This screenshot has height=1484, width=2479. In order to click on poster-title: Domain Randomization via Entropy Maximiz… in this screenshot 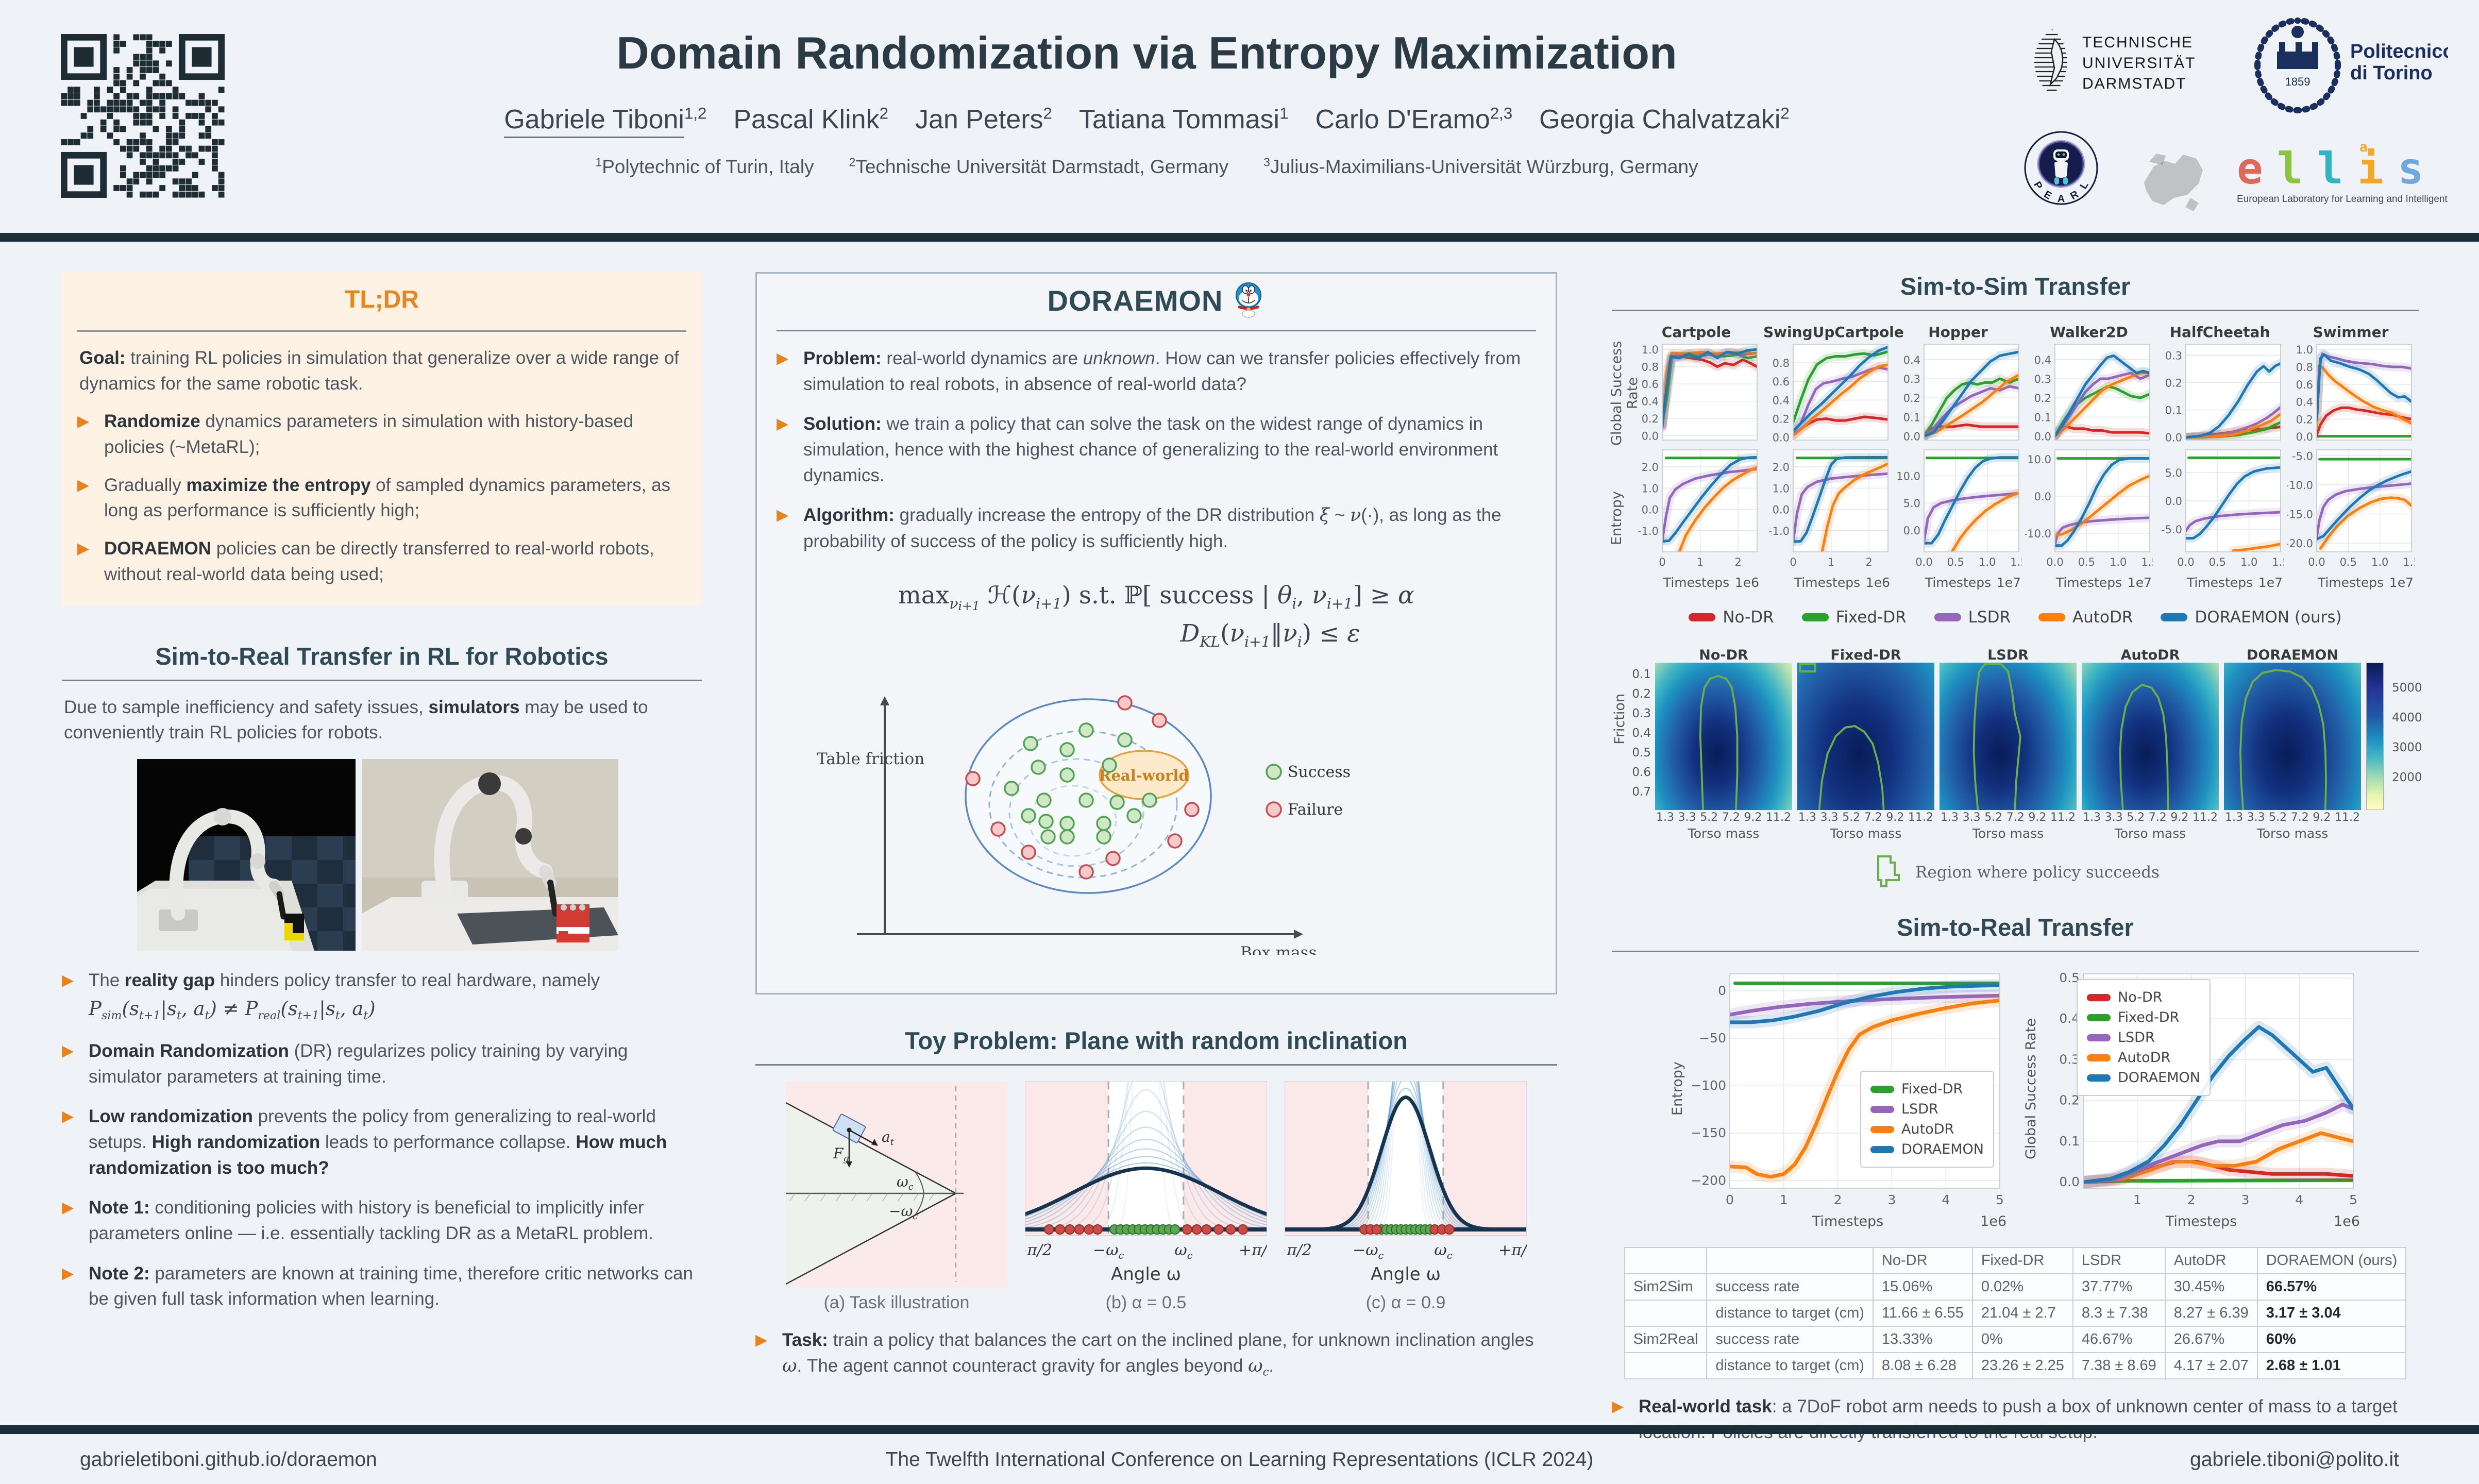, I will do `click(1146, 52)`.